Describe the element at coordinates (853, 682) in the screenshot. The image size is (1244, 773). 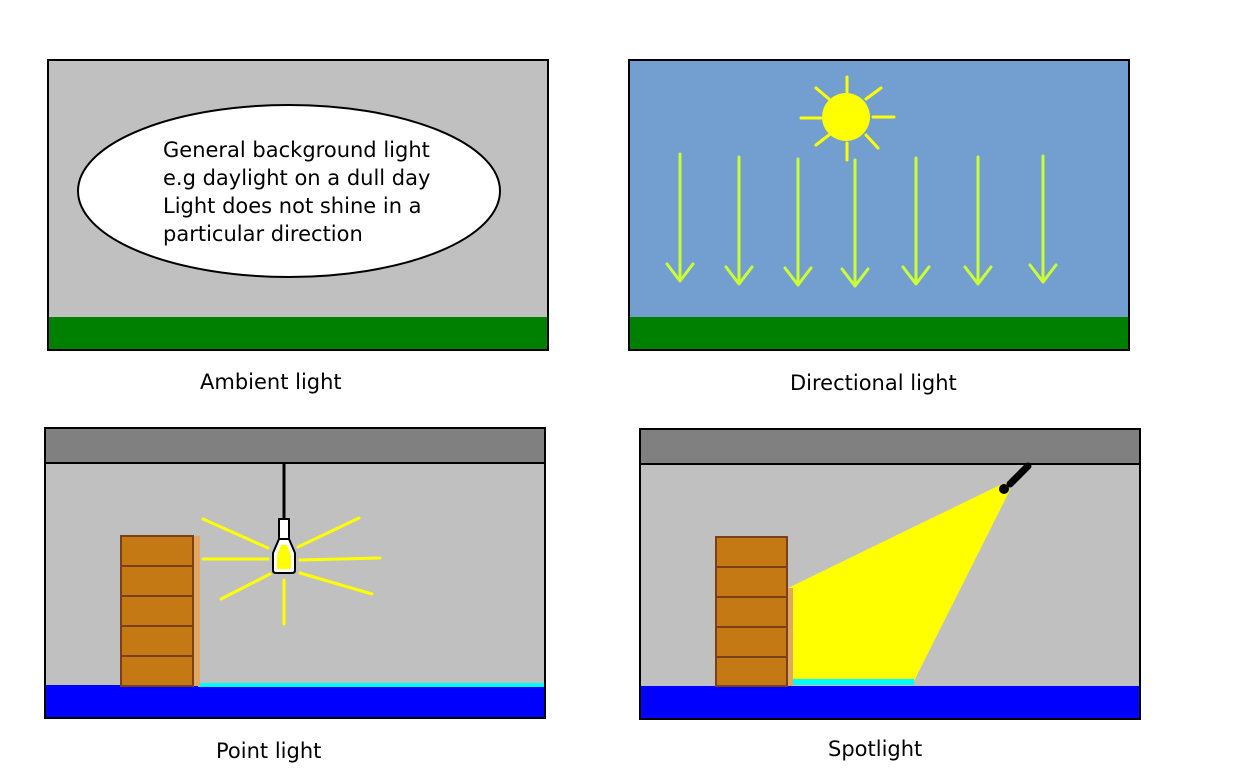
I see `spot-floor-lit` at that location.